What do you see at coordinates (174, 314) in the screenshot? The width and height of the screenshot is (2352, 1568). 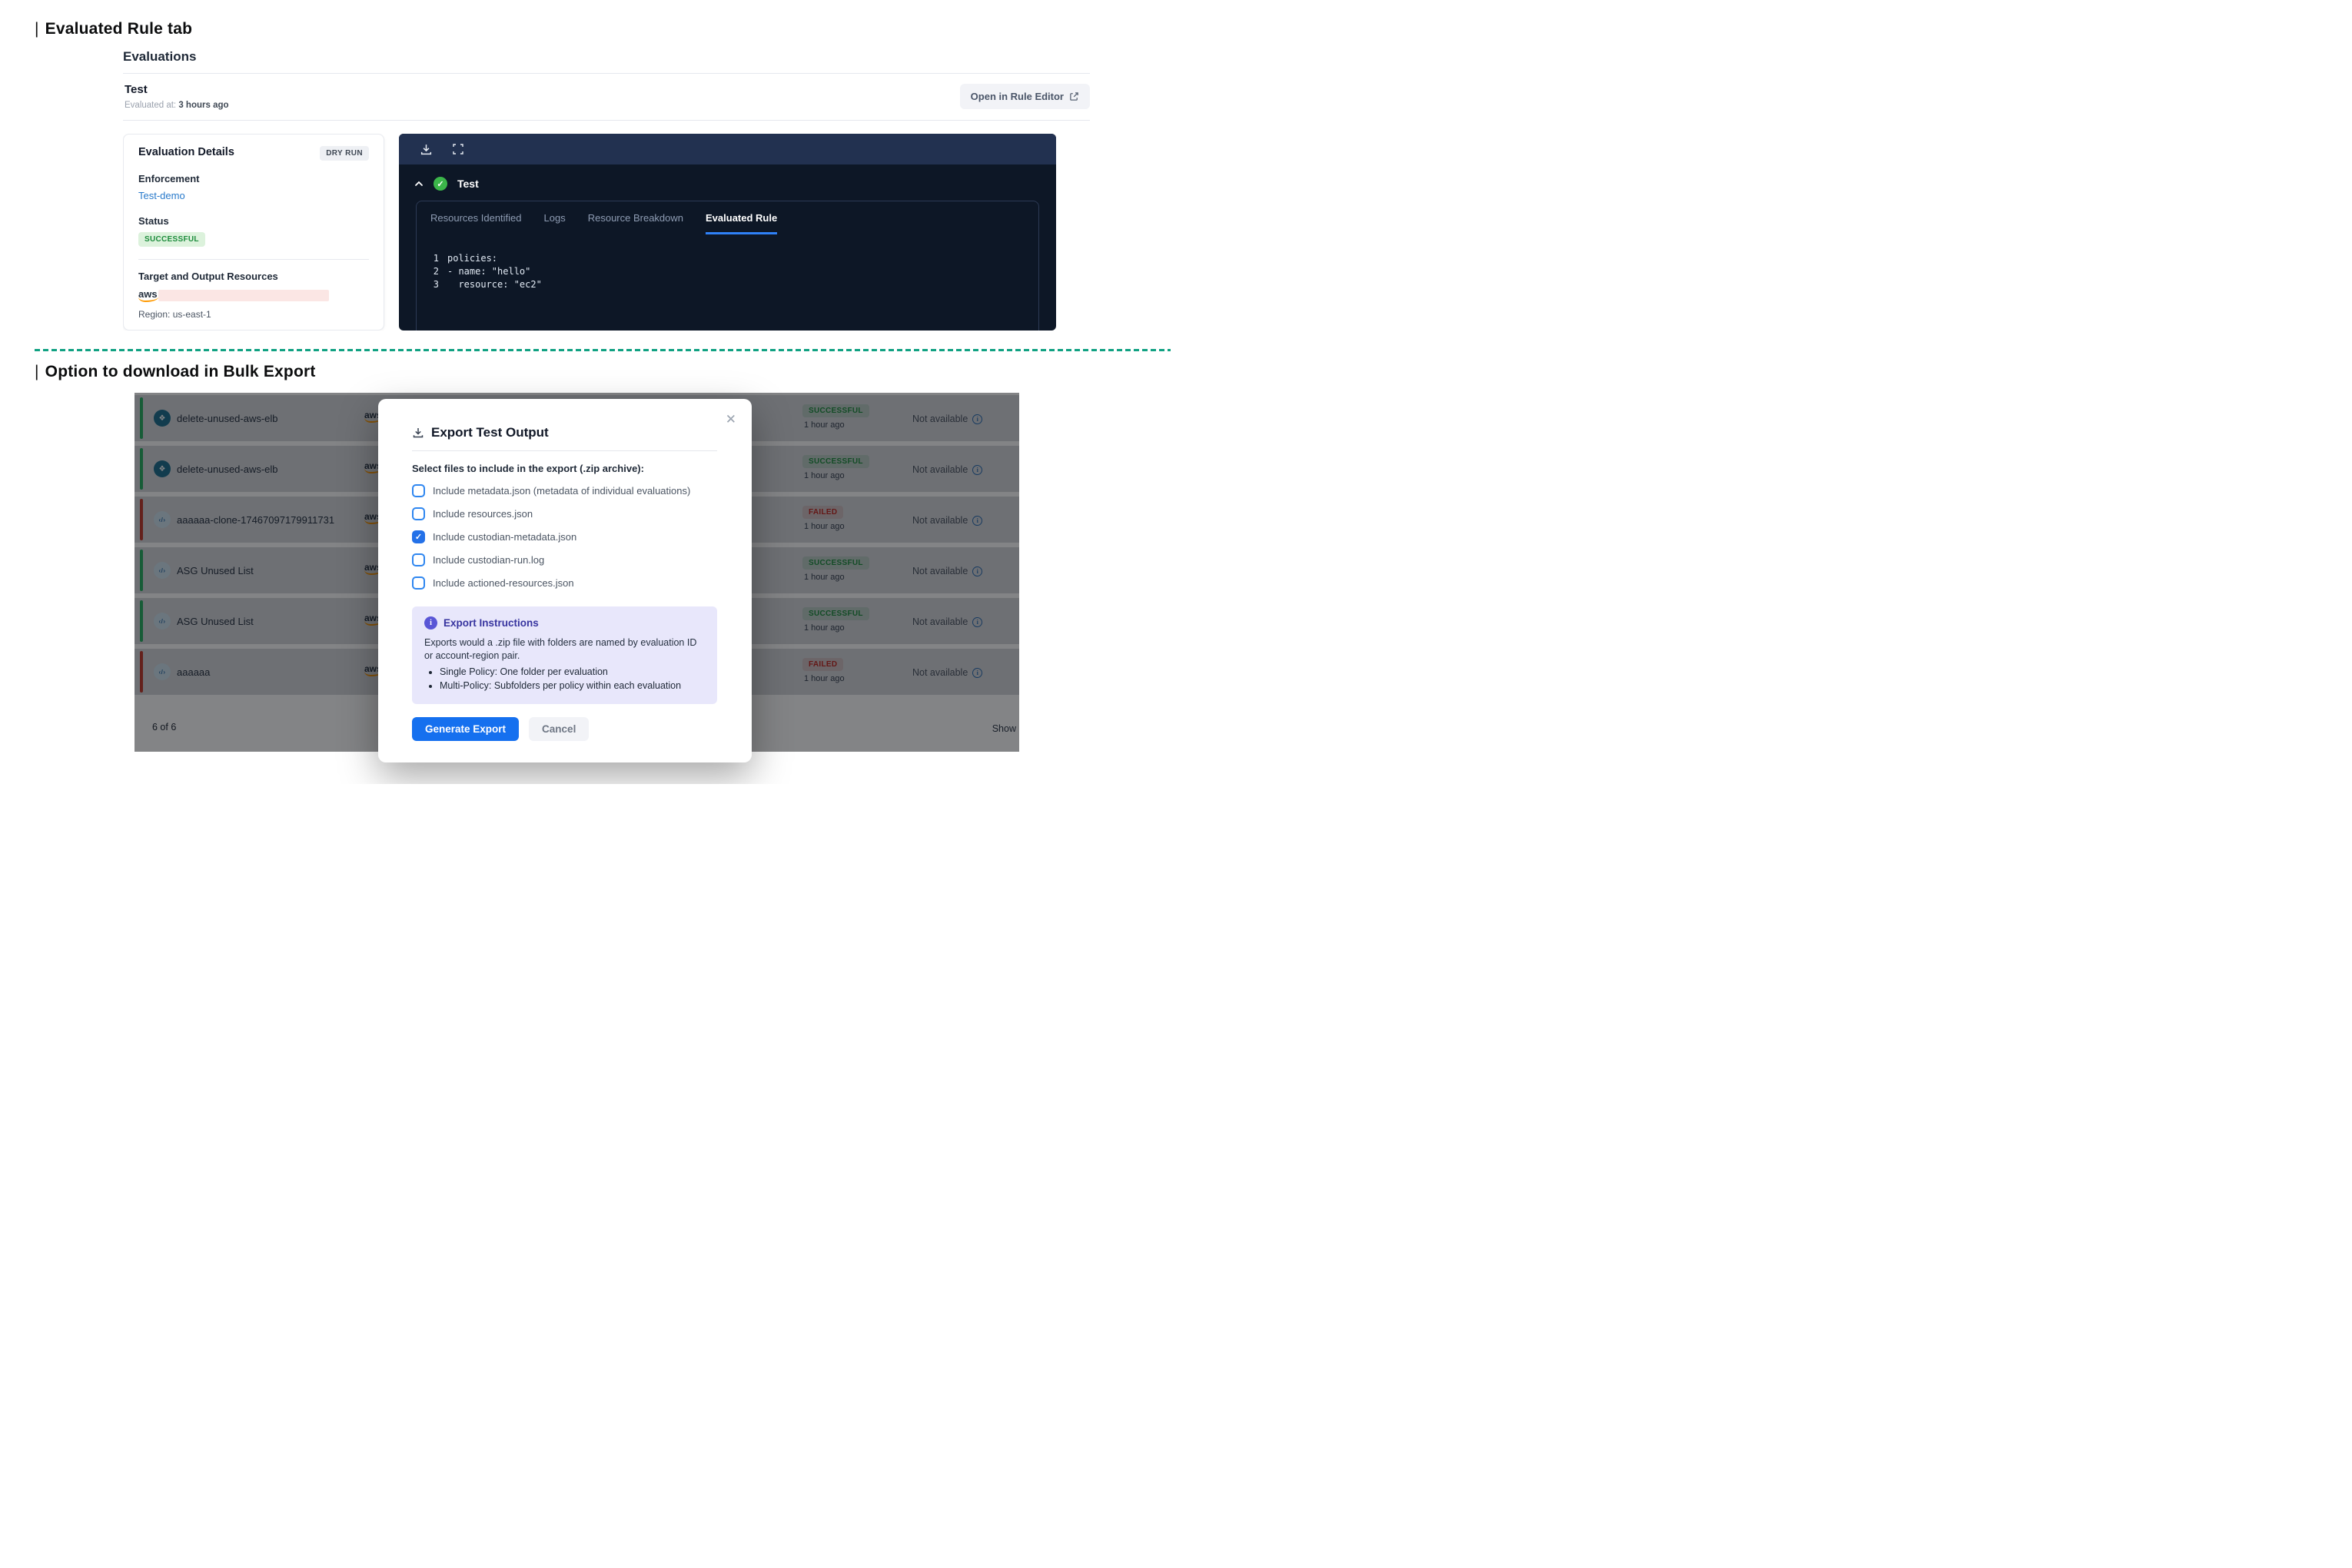 I see `region-text: Region: us-east-1` at bounding box center [174, 314].